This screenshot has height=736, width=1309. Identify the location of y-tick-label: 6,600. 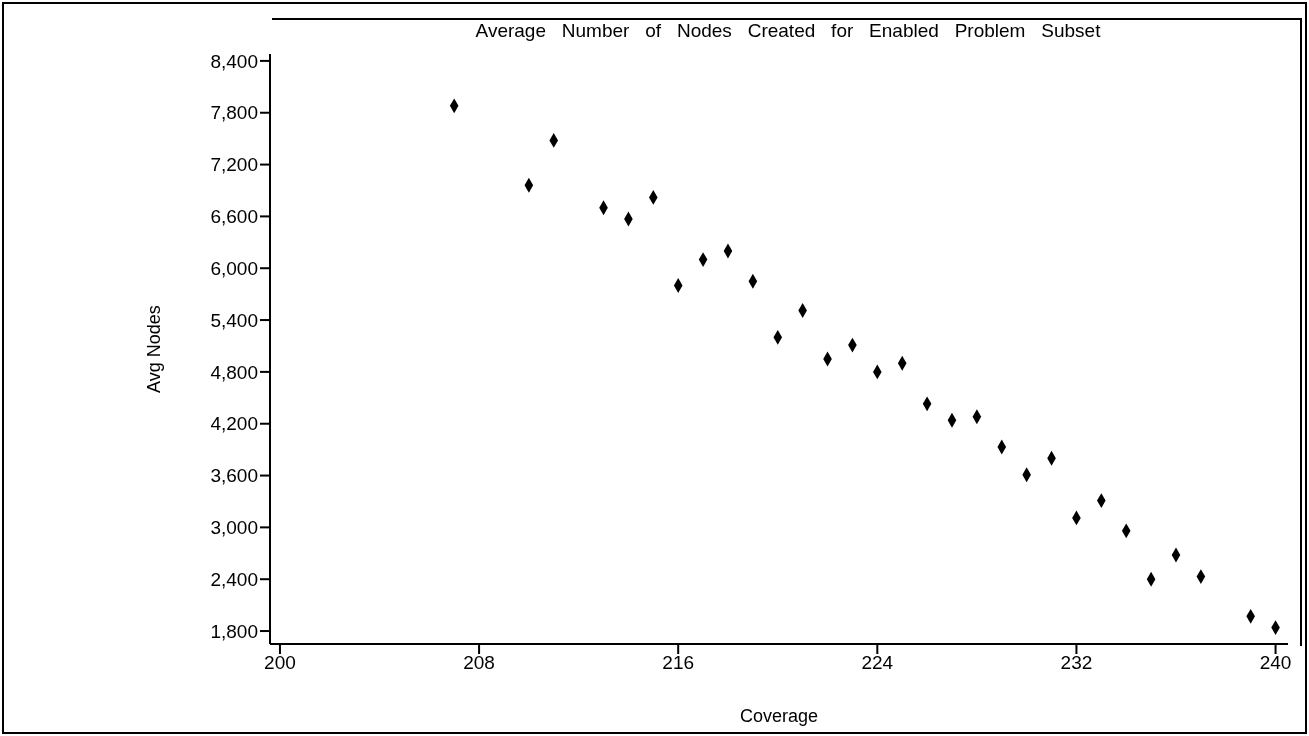
(234, 217).